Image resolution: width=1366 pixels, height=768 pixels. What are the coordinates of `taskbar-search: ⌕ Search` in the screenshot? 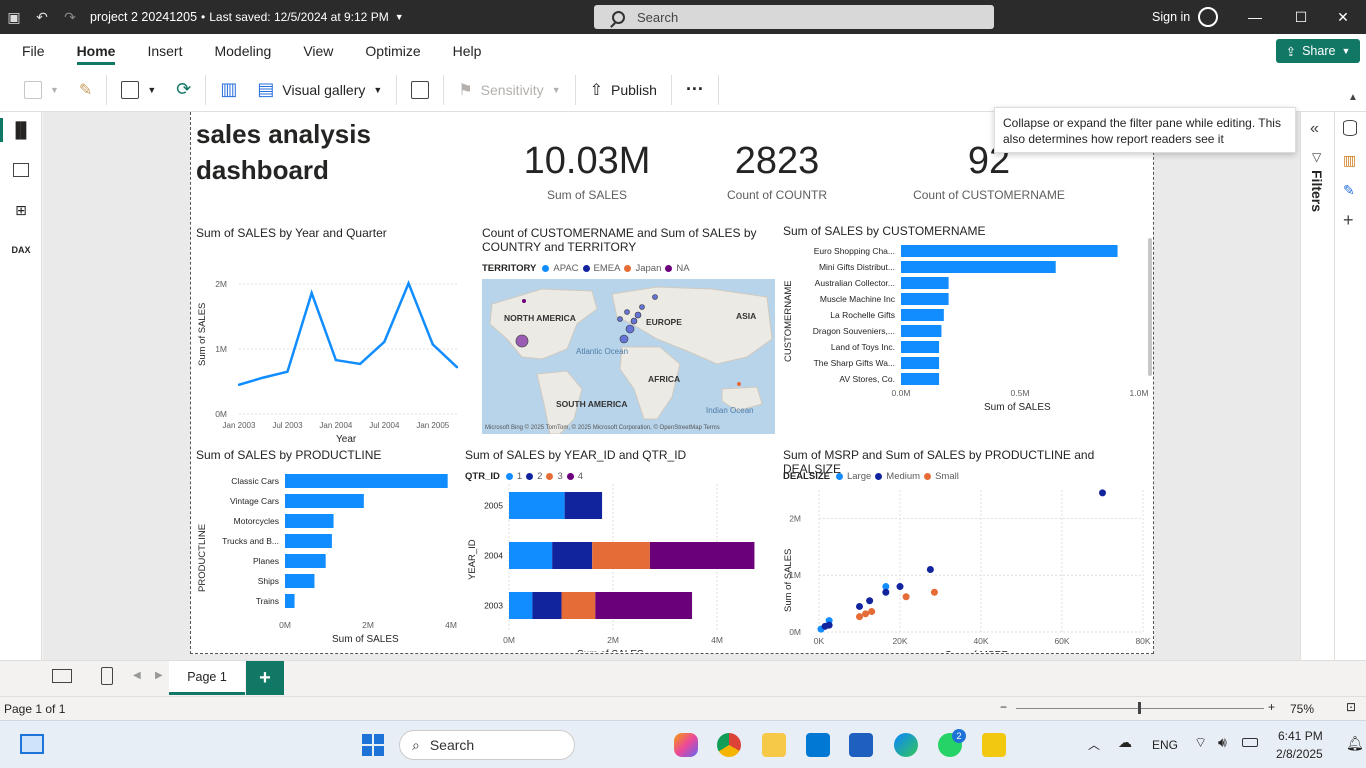 It's located at (487, 745).